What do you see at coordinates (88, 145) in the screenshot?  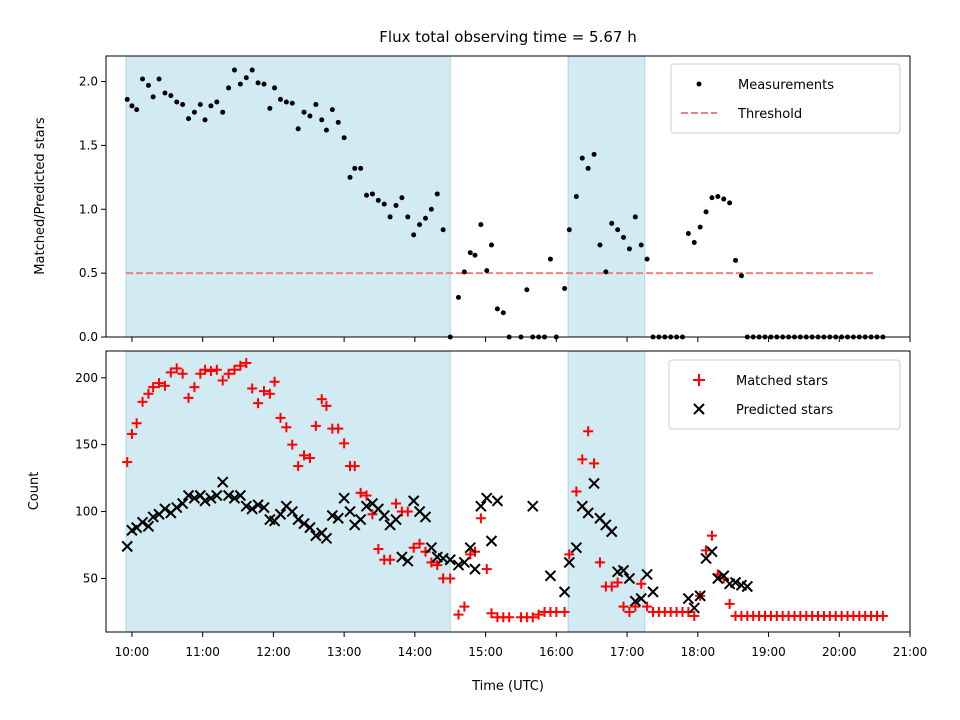 I see `ratio-y-tick-label: 1.5` at bounding box center [88, 145].